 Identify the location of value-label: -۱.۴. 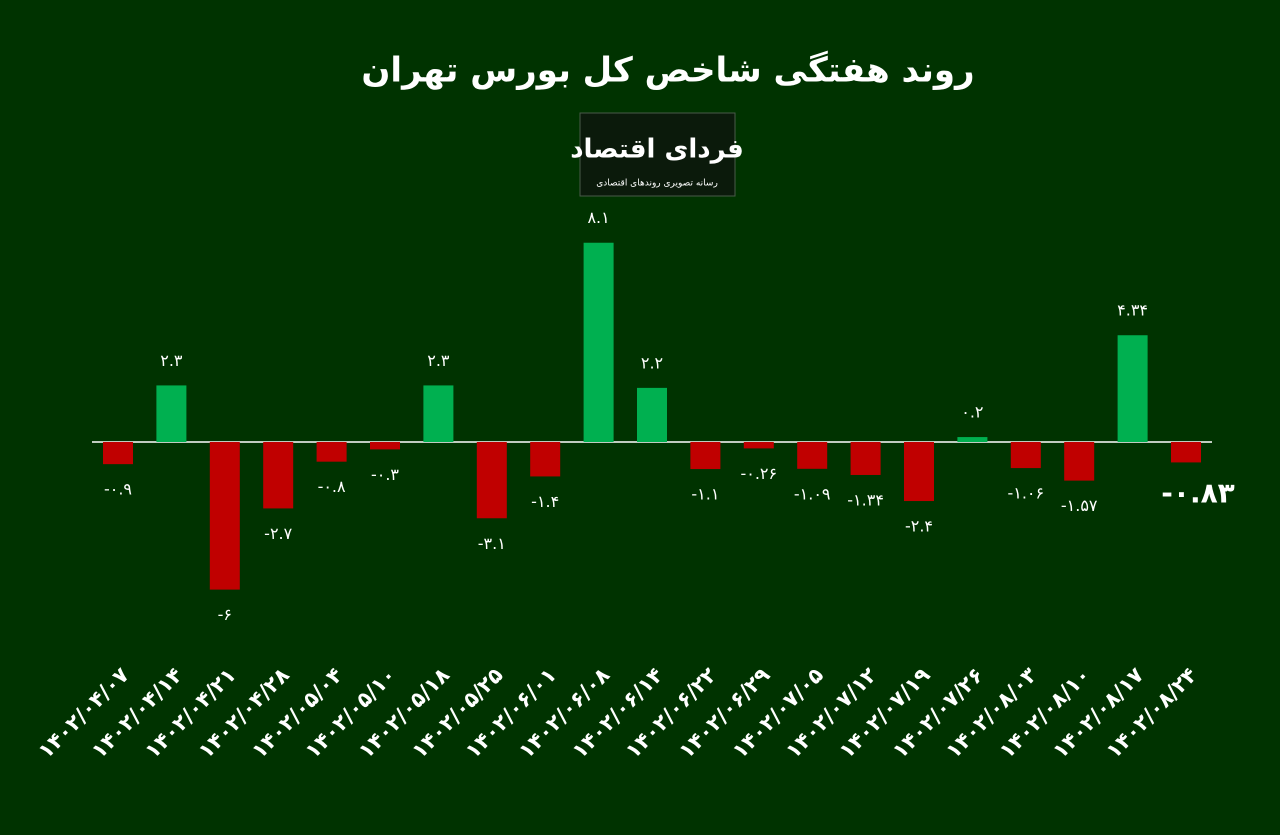
(545, 501).